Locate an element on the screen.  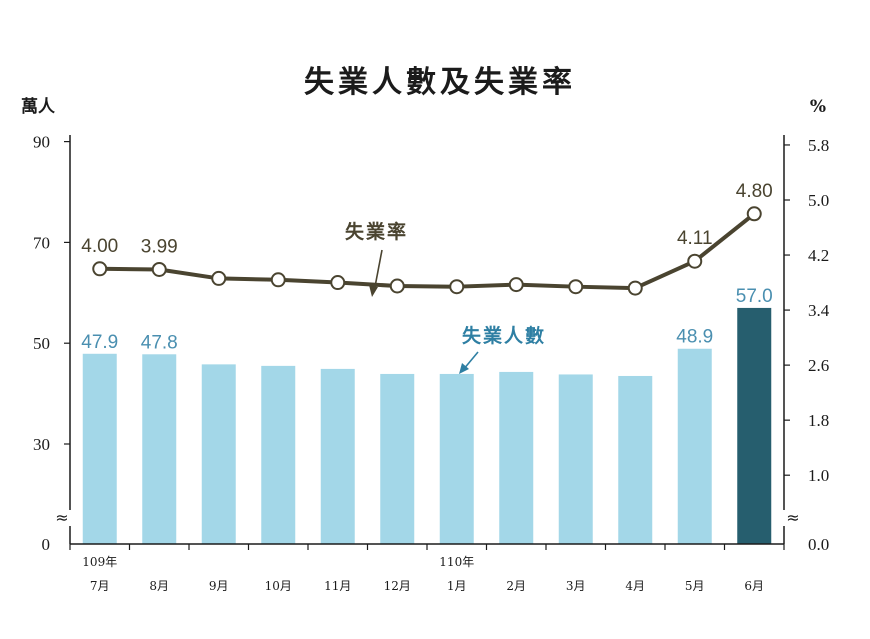
left-tick-label: 50 is located at coordinates (41, 343).